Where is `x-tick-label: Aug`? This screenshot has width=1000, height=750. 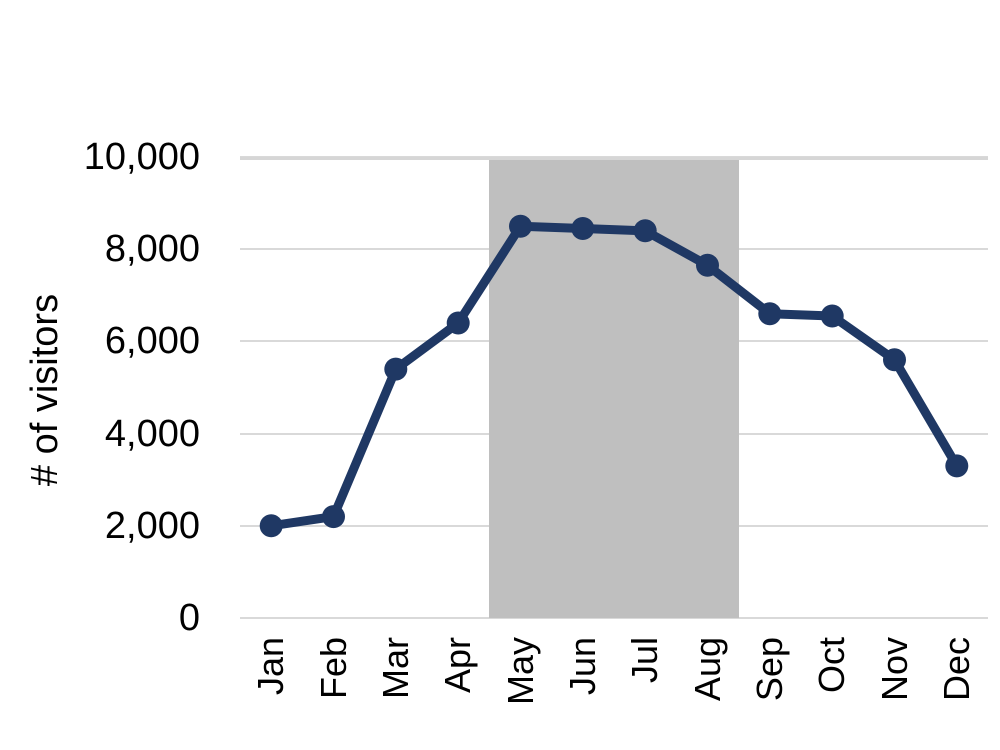
x-tick-label: Aug is located at coordinates (707, 669).